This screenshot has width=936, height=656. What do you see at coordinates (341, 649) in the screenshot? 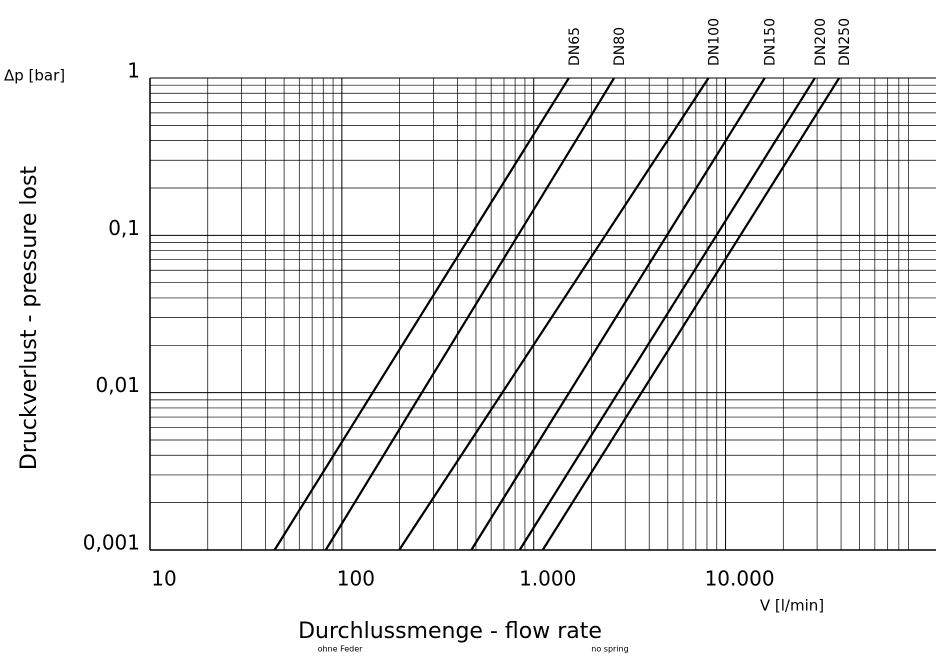
I see `note: ohne Feder` at bounding box center [341, 649].